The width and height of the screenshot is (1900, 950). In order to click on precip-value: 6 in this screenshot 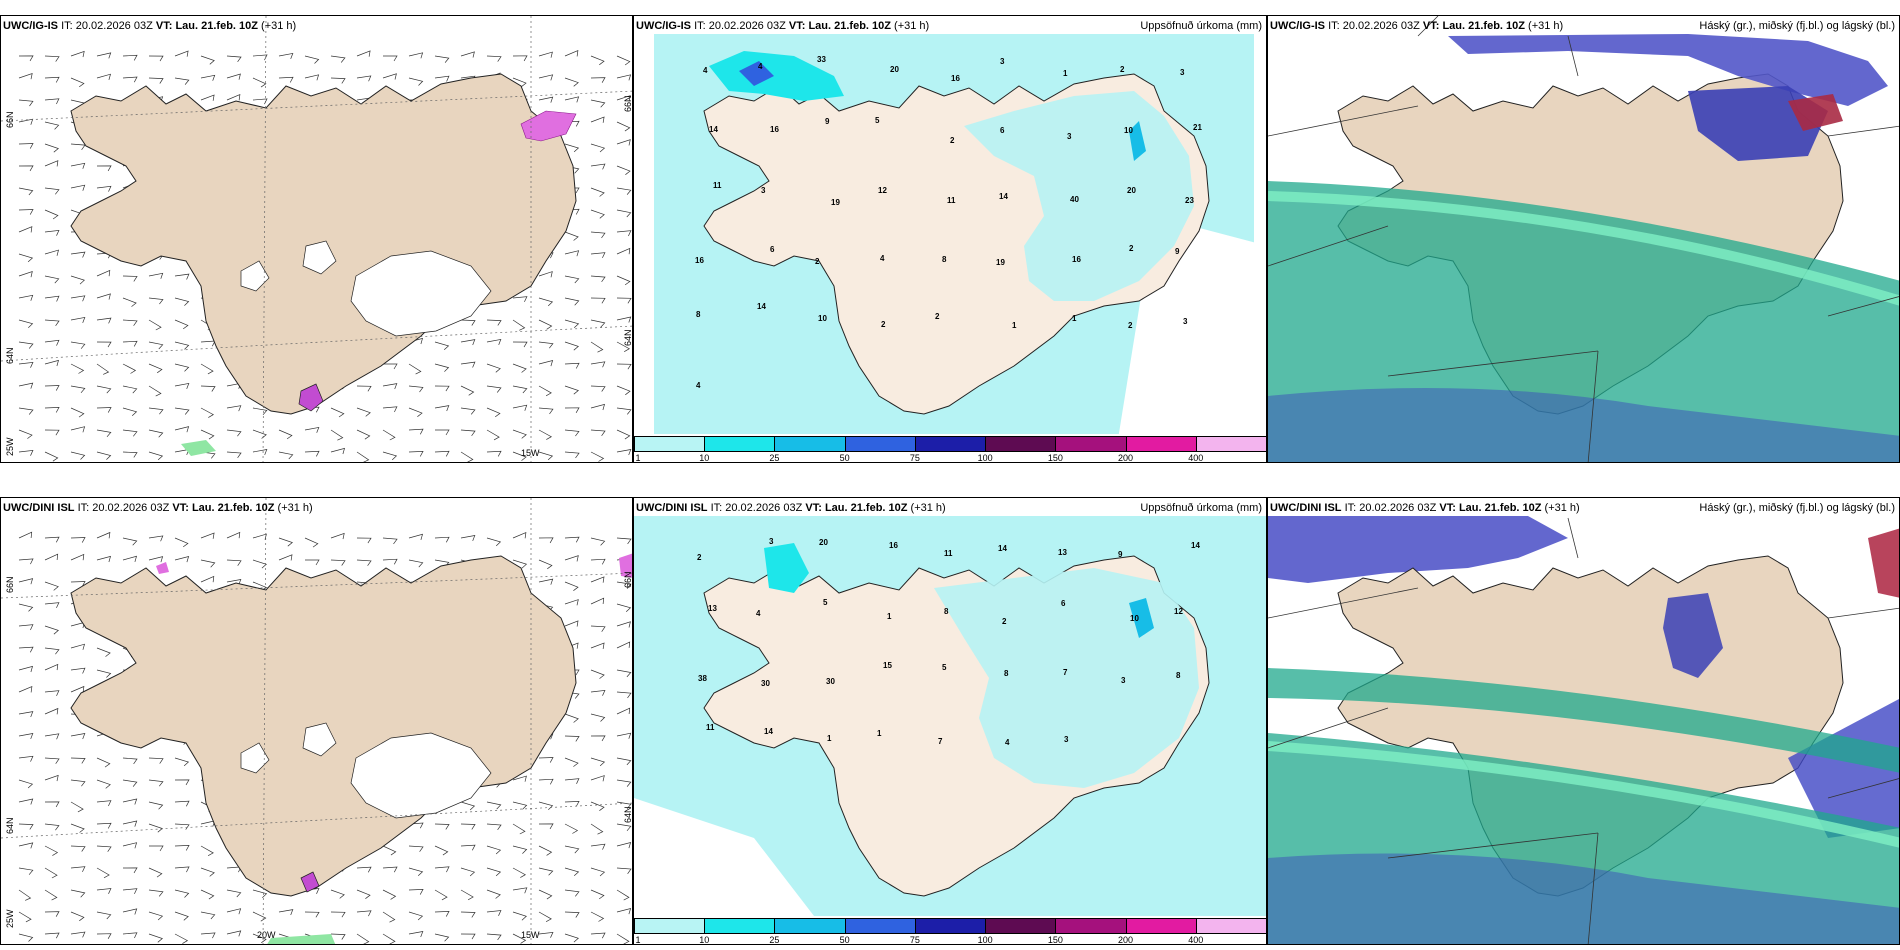, I will do `click(772, 249)`.